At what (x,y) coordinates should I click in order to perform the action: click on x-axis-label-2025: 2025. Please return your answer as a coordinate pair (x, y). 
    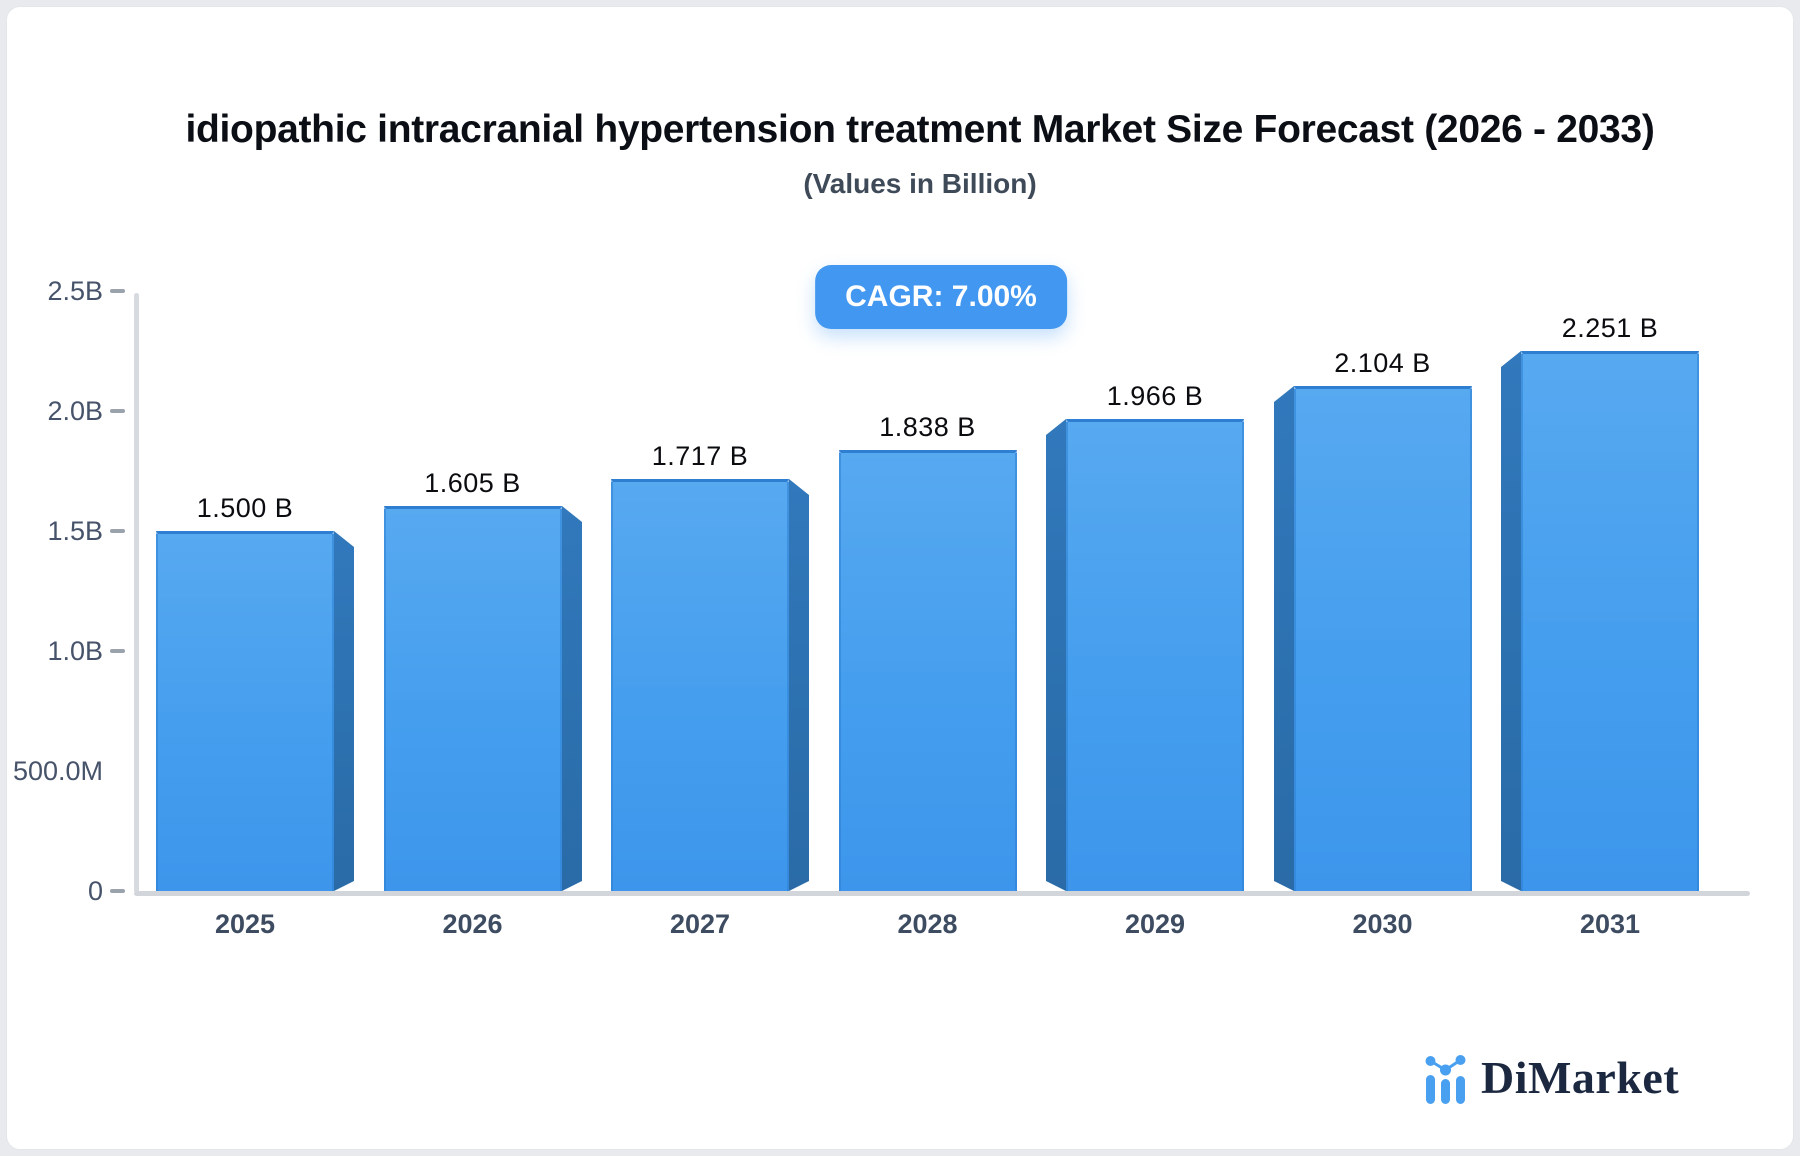
    Looking at the image, I should click on (245, 924).